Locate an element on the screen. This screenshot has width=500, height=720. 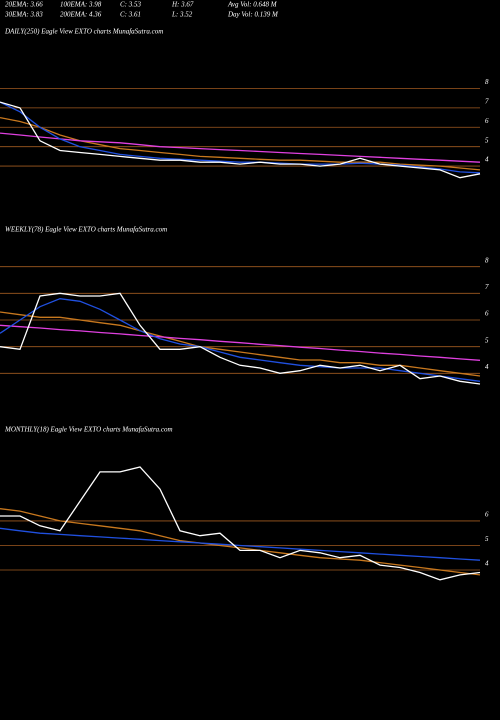
header-stat: C: 3.53 is located at coordinates (131, 5).